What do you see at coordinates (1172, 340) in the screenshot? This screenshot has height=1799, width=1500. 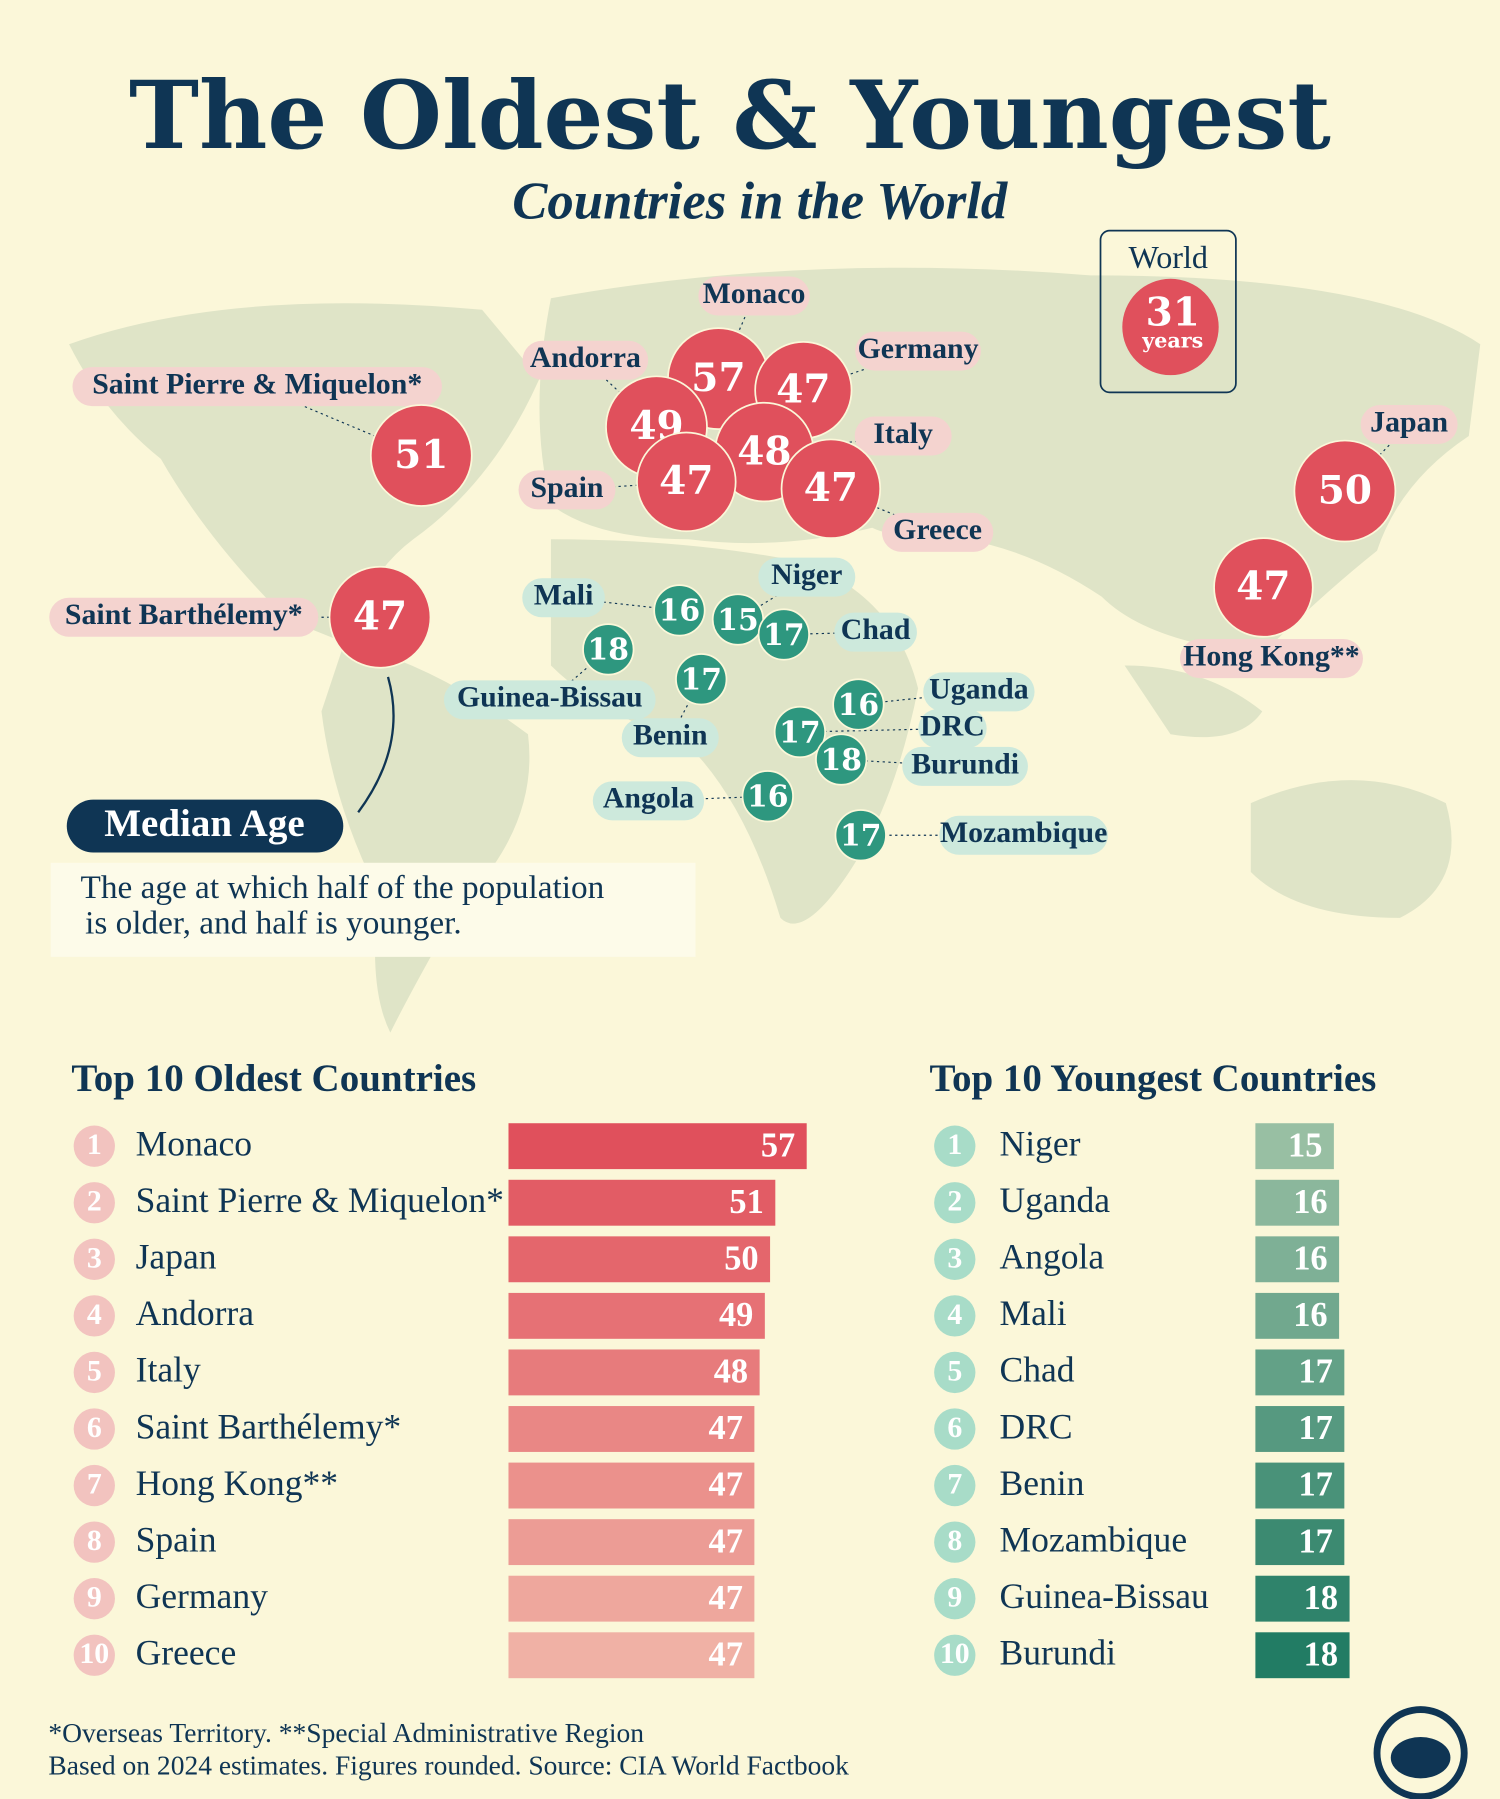 I see `world-unit: years` at bounding box center [1172, 340].